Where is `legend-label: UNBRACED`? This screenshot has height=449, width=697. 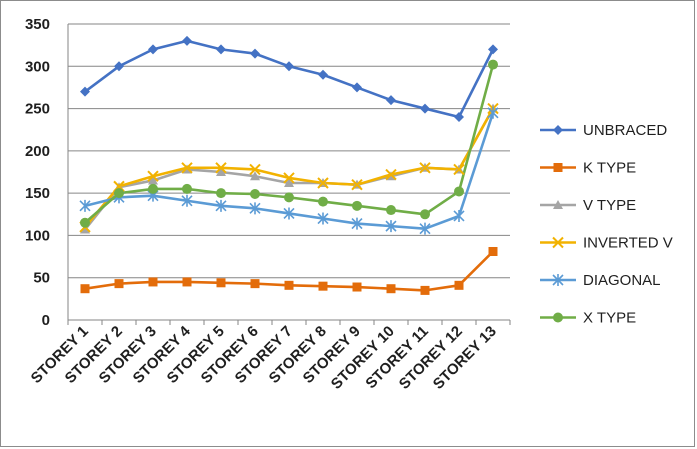 legend-label: UNBRACED is located at coordinates (625, 130).